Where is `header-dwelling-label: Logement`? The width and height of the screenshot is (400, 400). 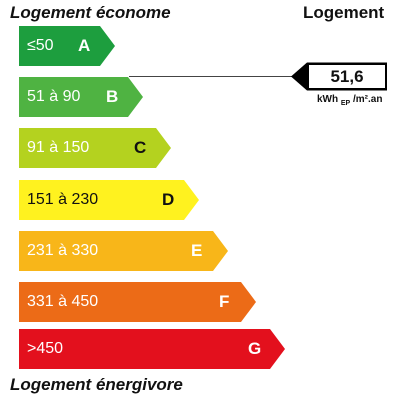
header-dwelling-label: Logement is located at coordinates (344, 12).